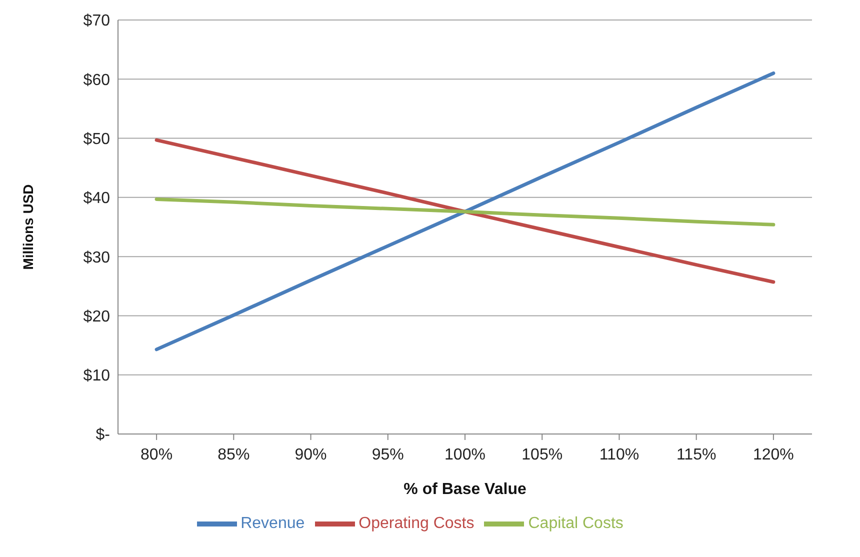 The image size is (860, 557). Describe the element at coordinates (96, 257) in the screenshot. I see `y-tick-label: $30` at that location.